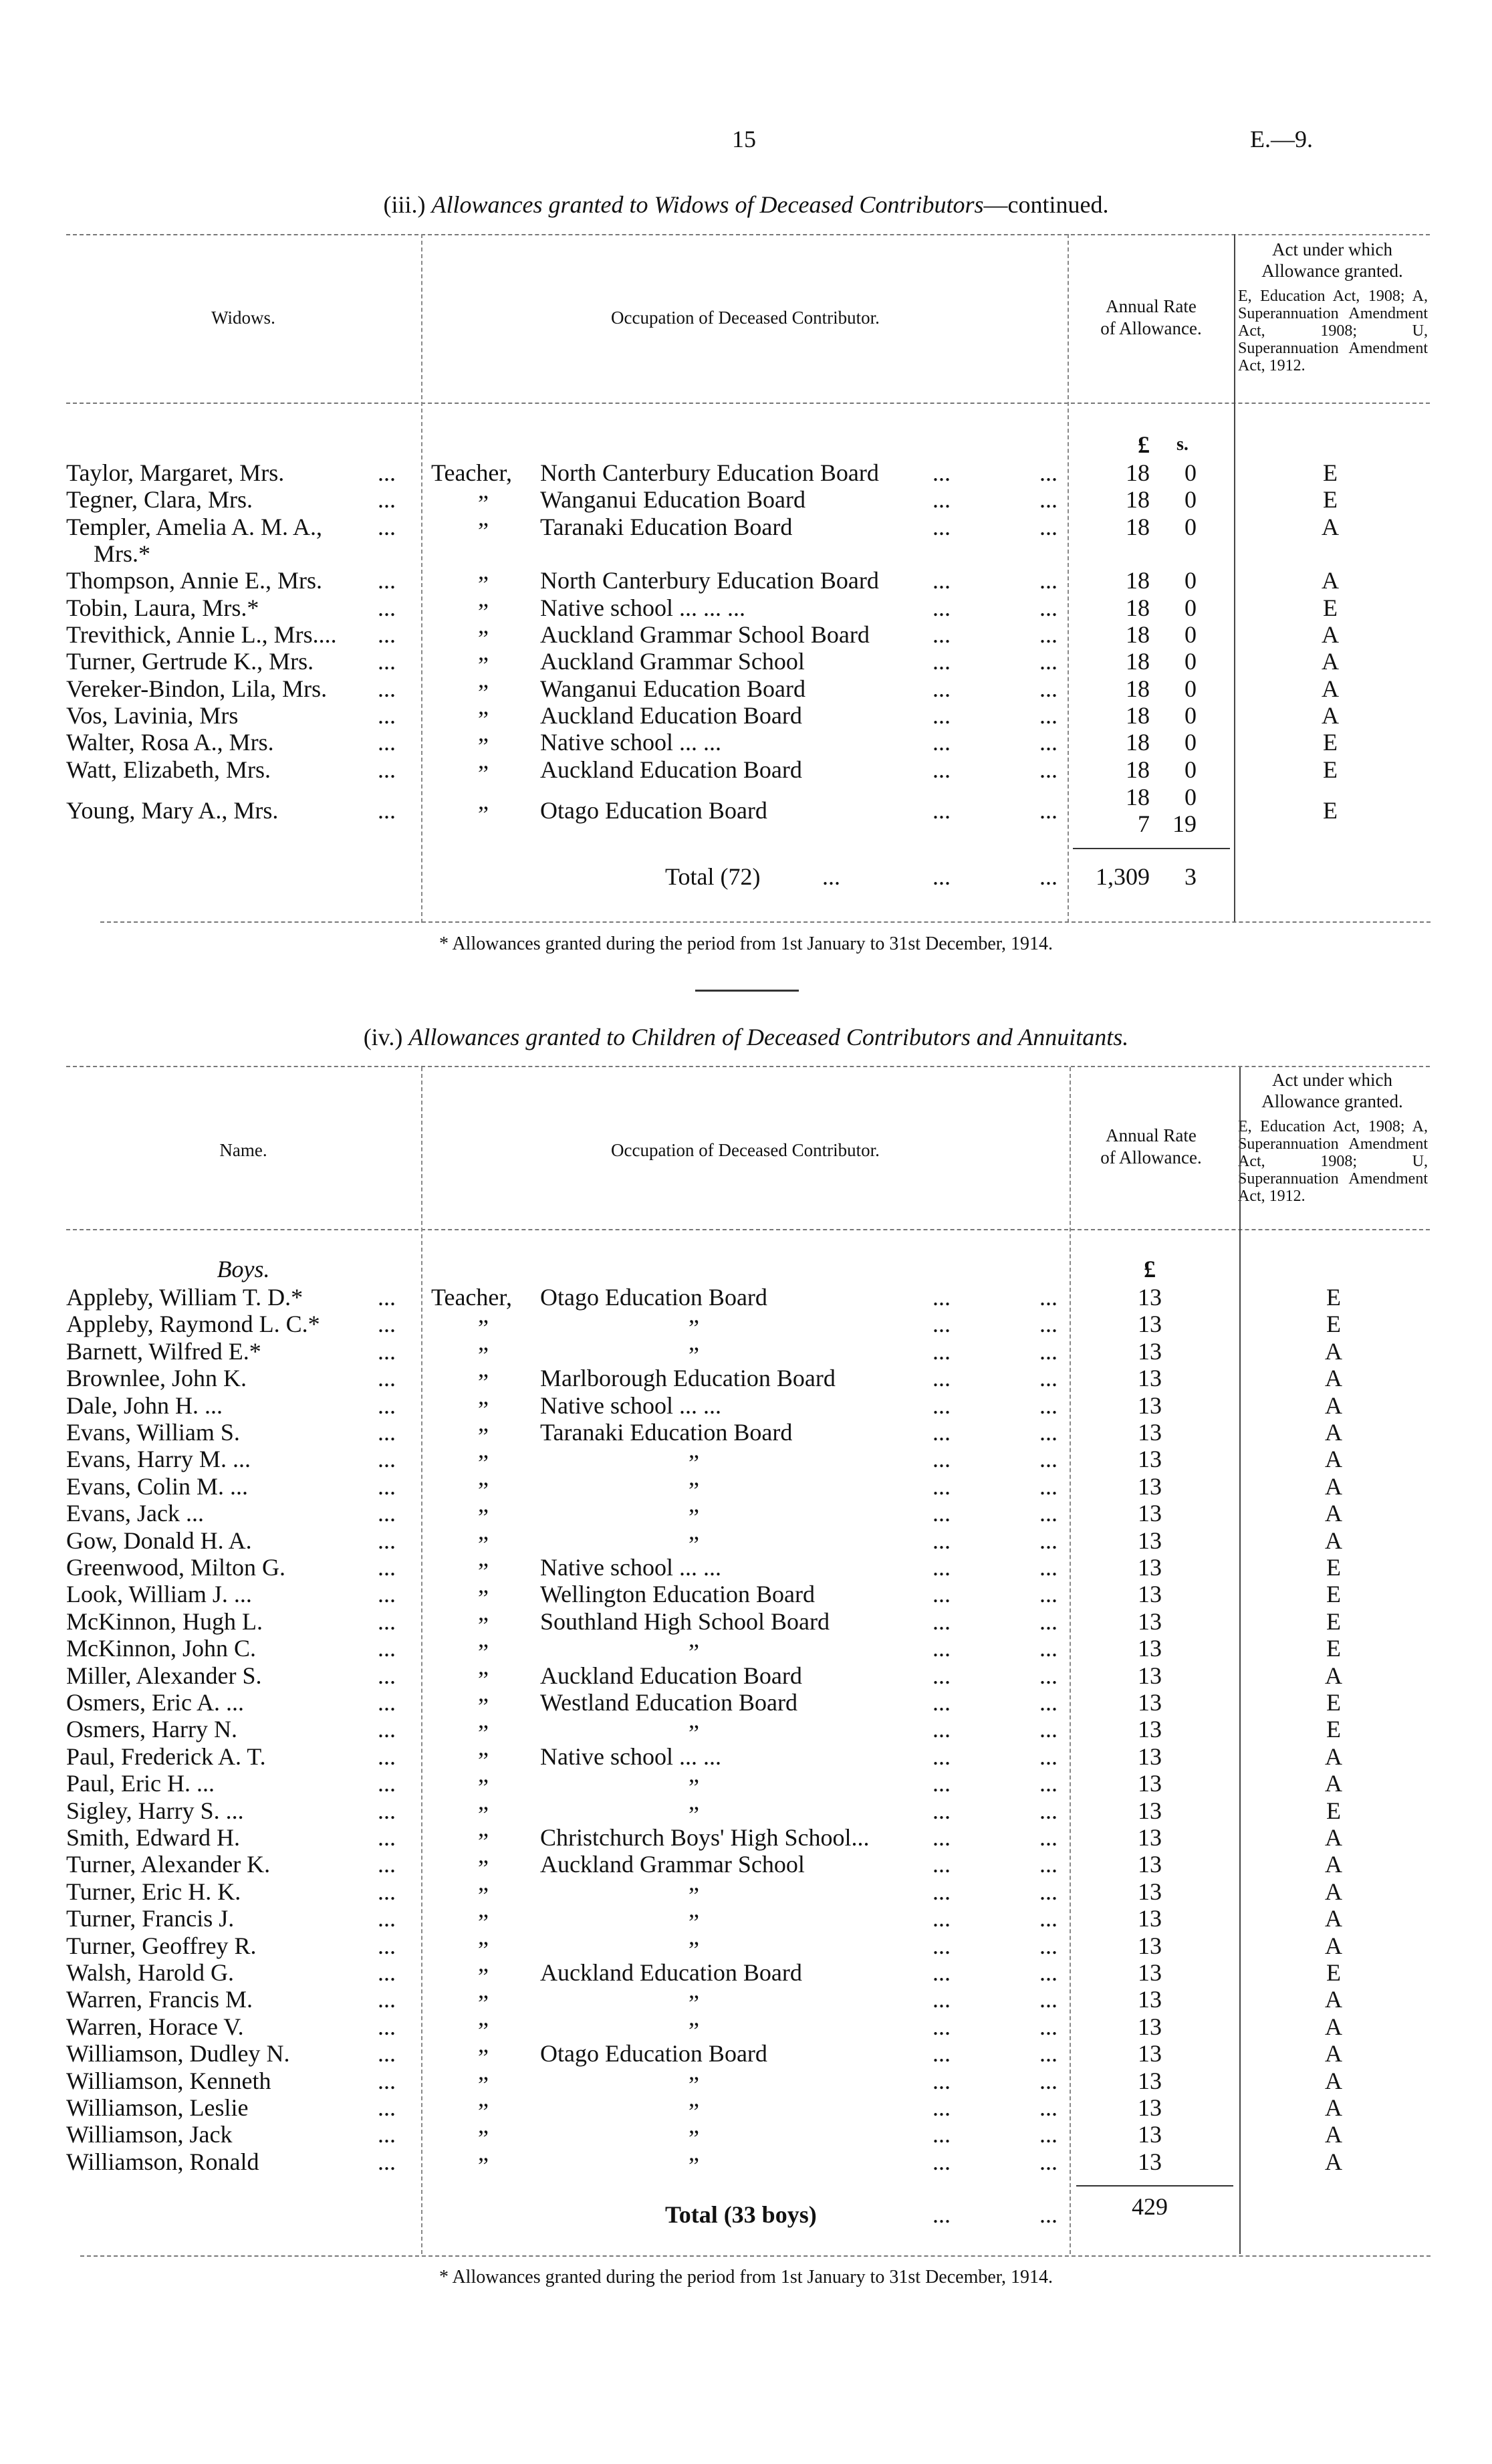 This screenshot has height=2464, width=1492. What do you see at coordinates (1152, 848) in the screenshot?
I see `widows-total-rule` at bounding box center [1152, 848].